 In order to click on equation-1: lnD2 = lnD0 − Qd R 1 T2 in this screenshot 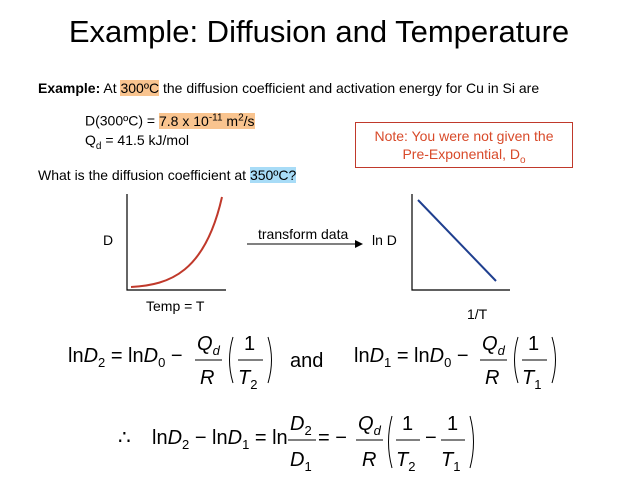, I will do `click(170, 362)`.